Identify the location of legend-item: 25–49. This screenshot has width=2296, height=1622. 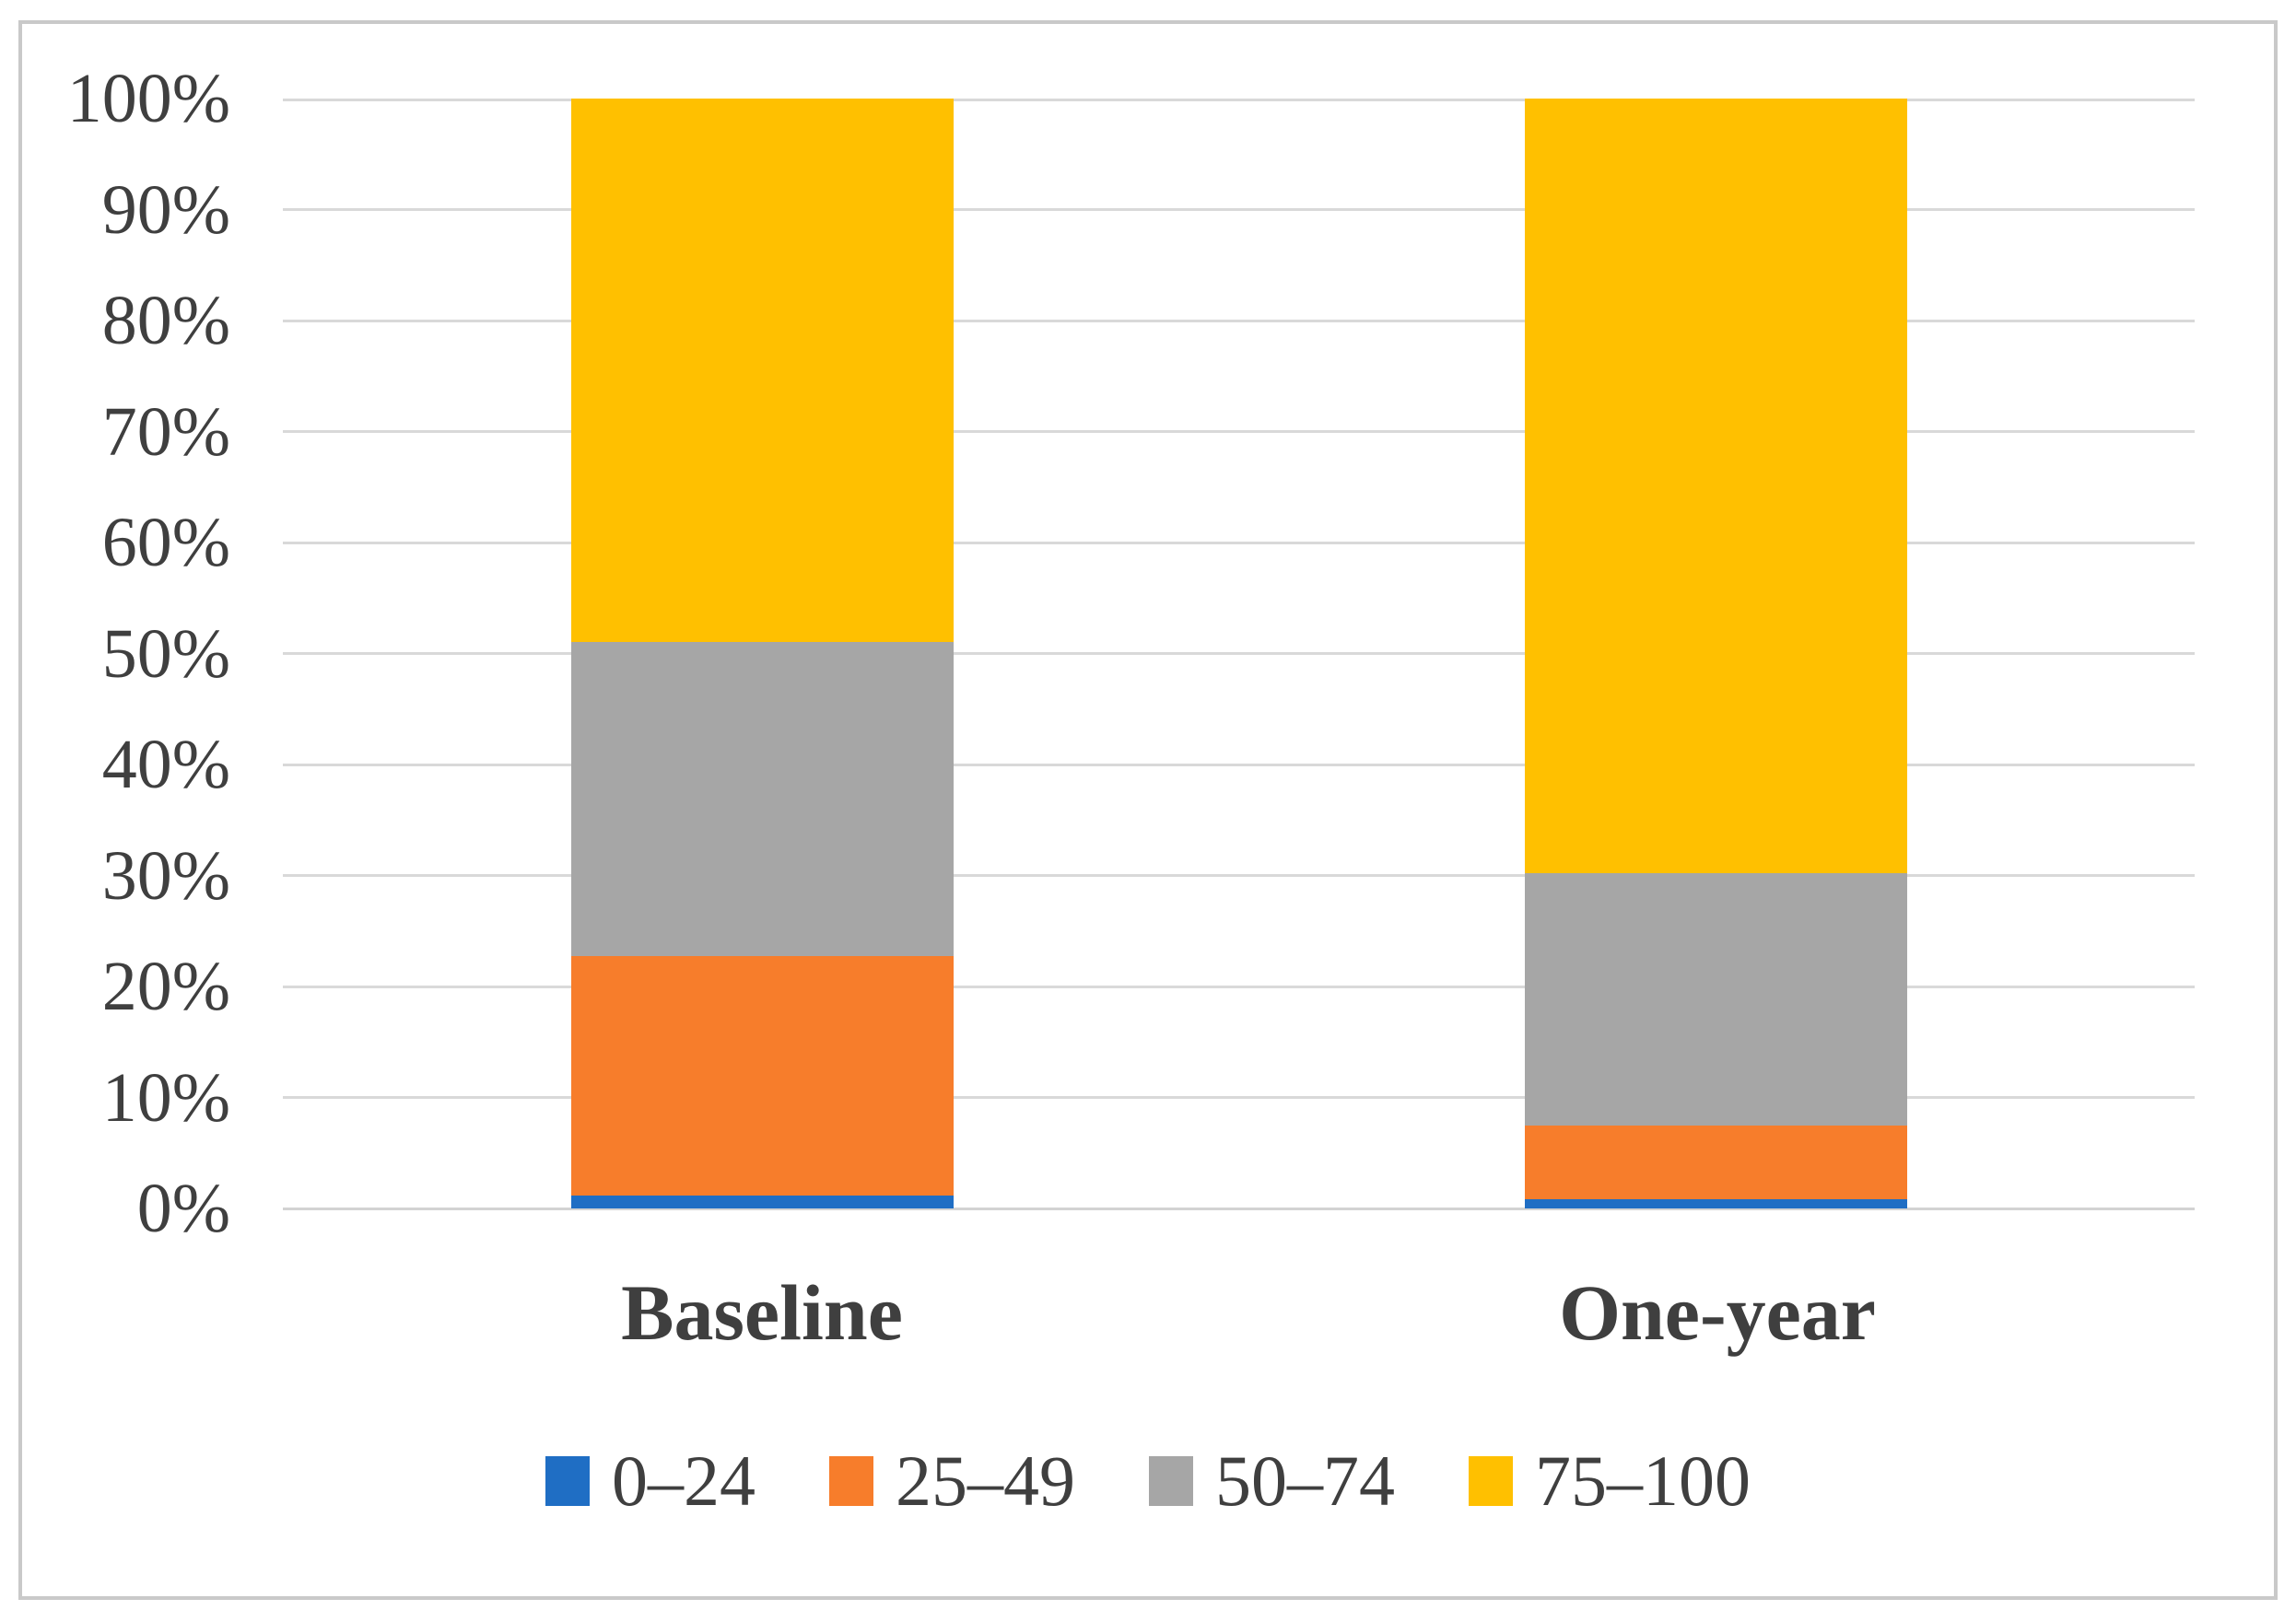
(952, 1481).